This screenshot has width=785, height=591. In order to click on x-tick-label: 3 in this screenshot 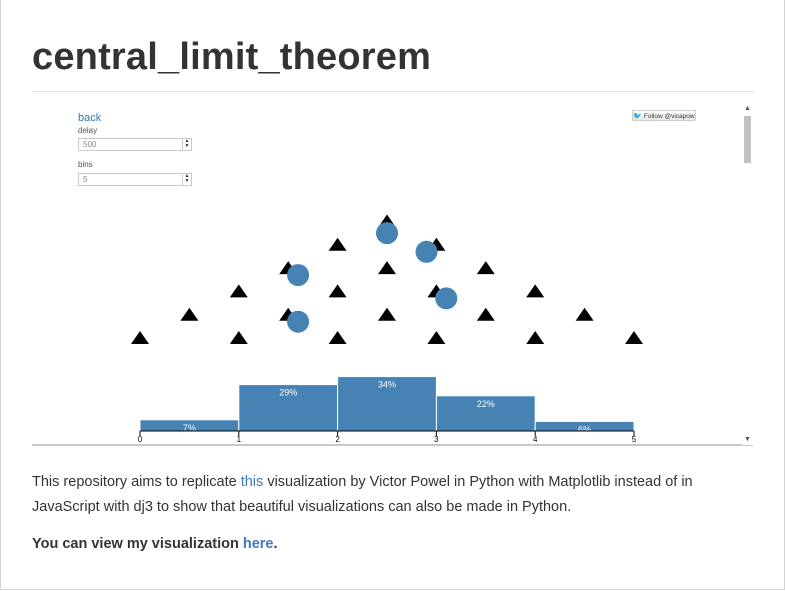, I will do `click(436, 439)`.